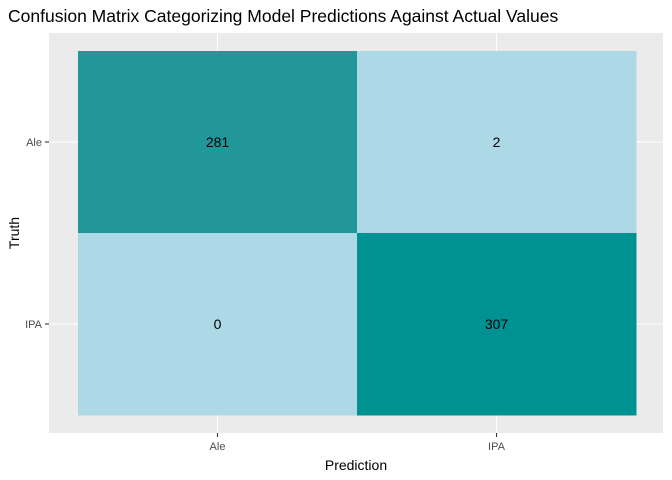 Image resolution: width=672 pixels, height=480 pixels. What do you see at coordinates (34, 325) in the screenshot?
I see `y-tick-label-ipa: IPA` at bounding box center [34, 325].